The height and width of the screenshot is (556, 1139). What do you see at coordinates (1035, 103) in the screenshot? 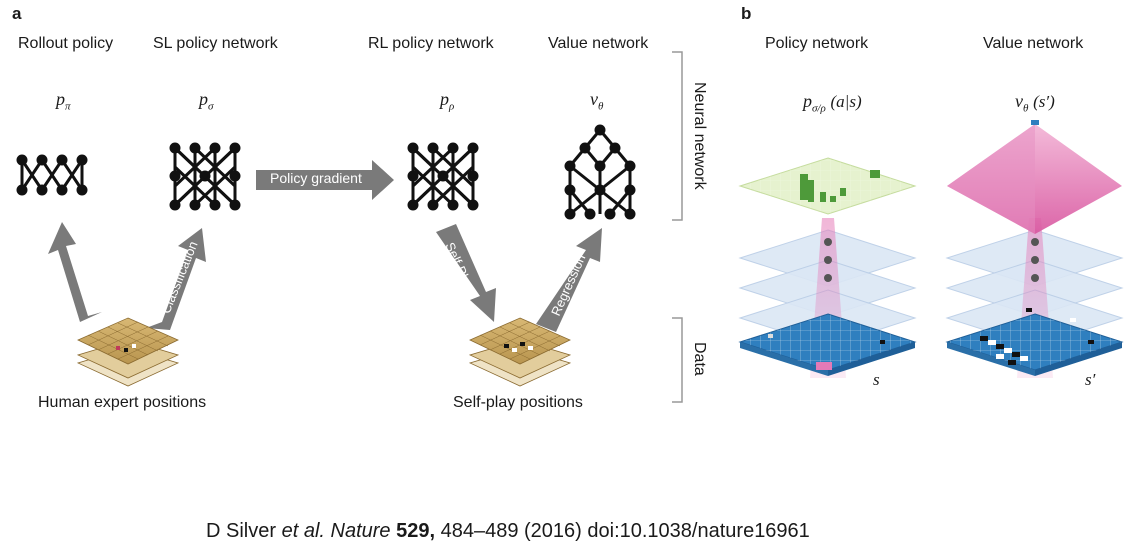
I see `value-b-symbol: vθ (s′)` at bounding box center [1035, 103].